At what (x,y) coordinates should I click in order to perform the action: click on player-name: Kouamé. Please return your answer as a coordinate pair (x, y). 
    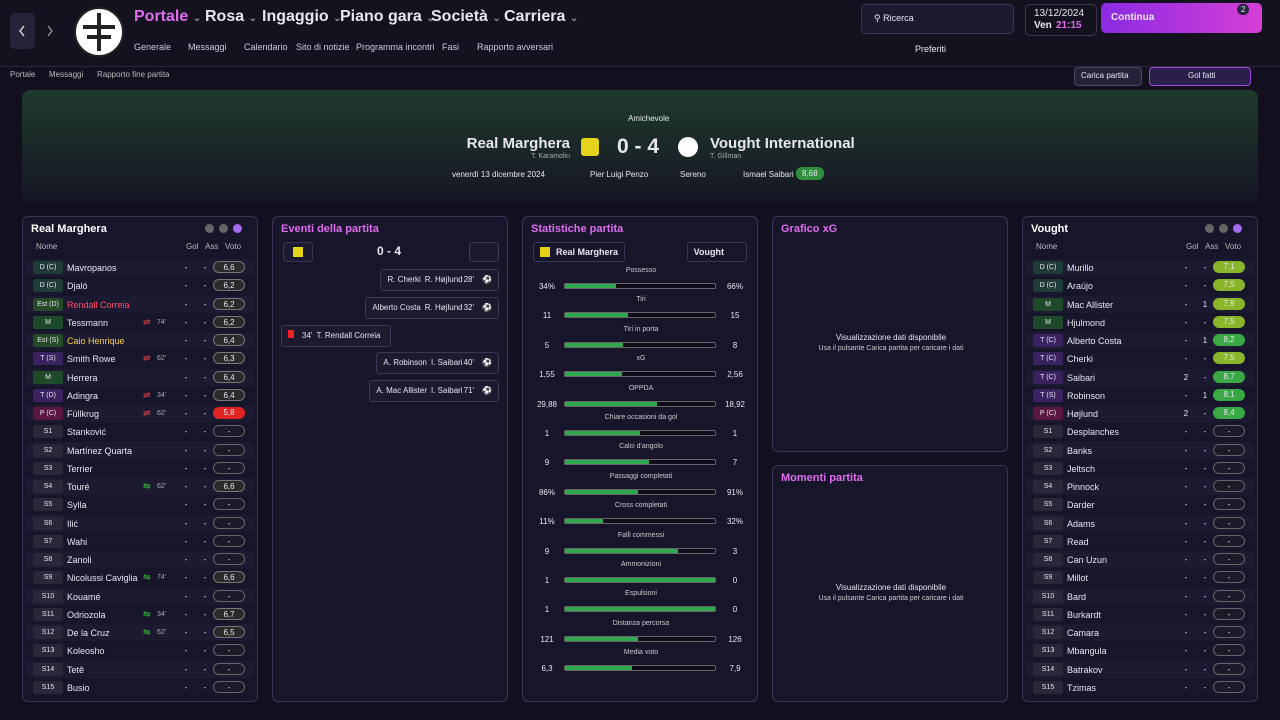
    Looking at the image, I should click on (84, 596).